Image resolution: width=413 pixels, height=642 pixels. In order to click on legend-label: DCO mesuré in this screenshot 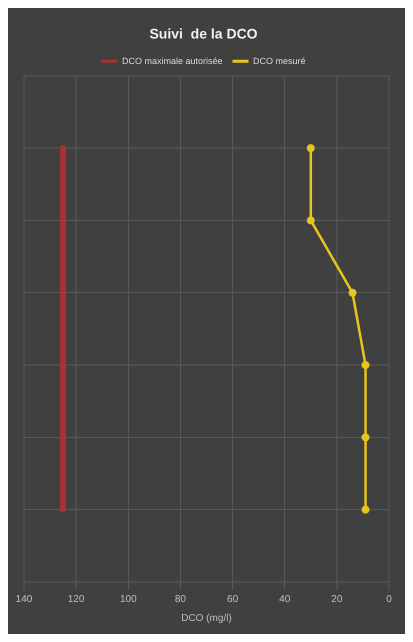, I will do `click(279, 61)`.